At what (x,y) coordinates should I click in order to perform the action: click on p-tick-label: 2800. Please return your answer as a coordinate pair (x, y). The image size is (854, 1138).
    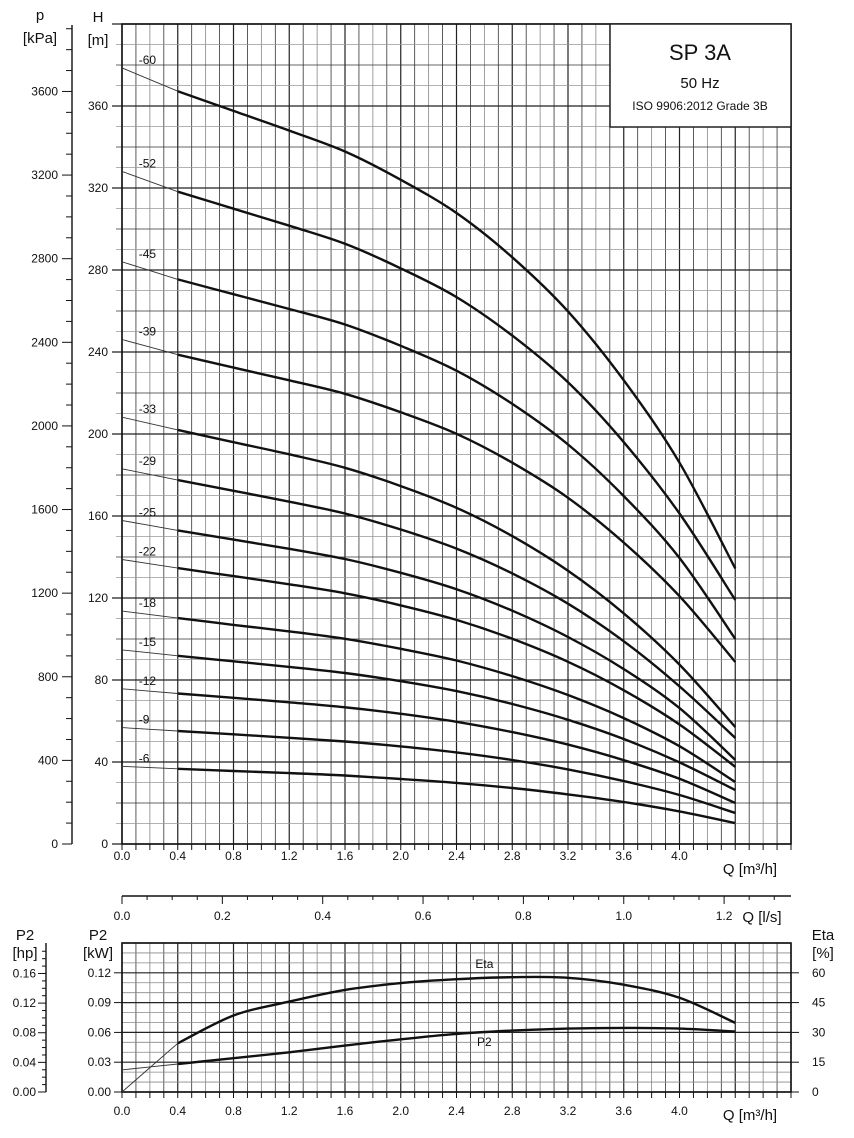
    Looking at the image, I should click on (44, 259).